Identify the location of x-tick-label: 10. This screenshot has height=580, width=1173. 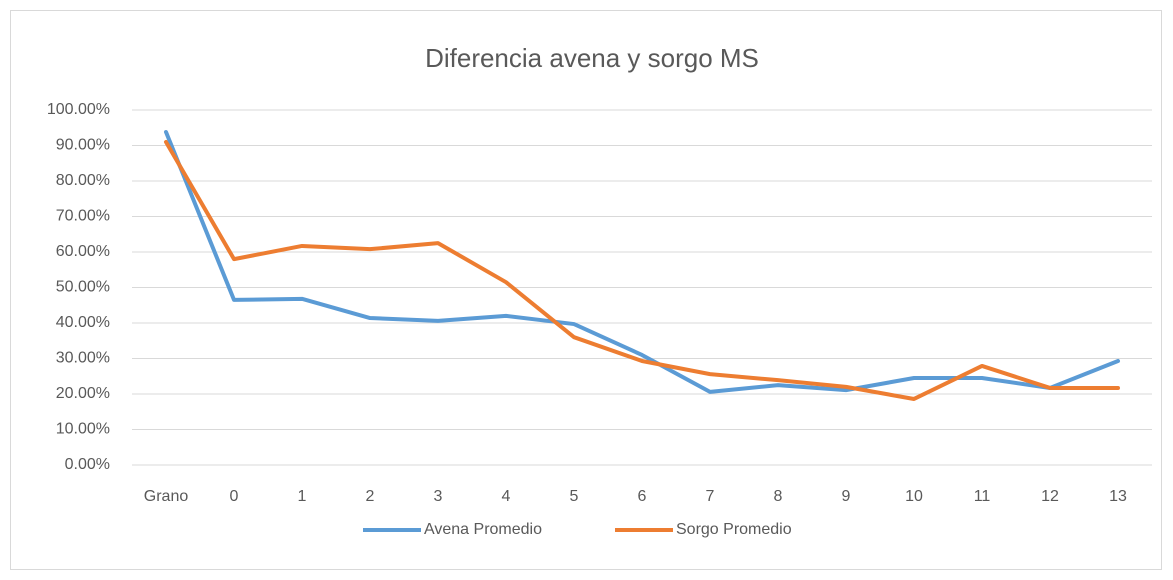
(914, 496).